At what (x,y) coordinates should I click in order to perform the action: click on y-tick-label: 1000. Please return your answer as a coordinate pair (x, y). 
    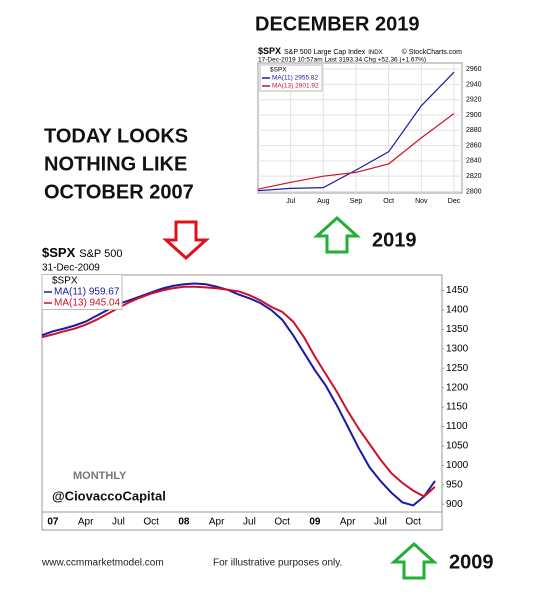
    Looking at the image, I should click on (457, 465).